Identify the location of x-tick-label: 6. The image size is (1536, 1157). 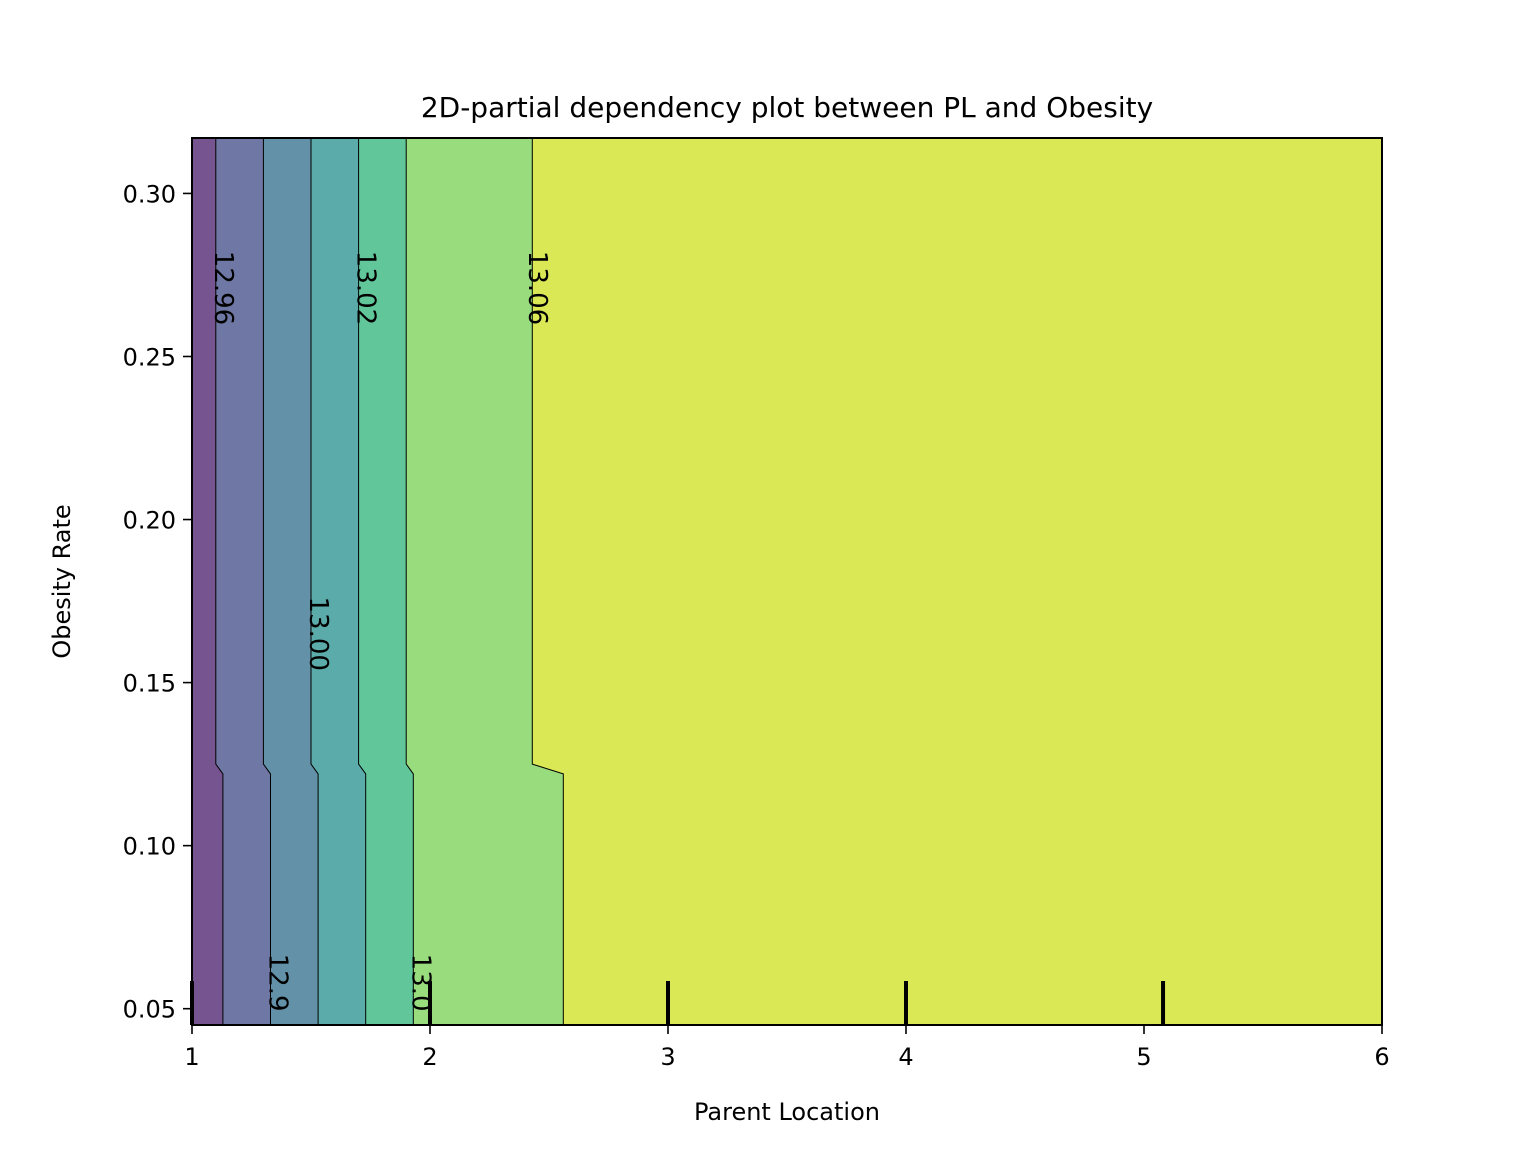
(1381, 1057).